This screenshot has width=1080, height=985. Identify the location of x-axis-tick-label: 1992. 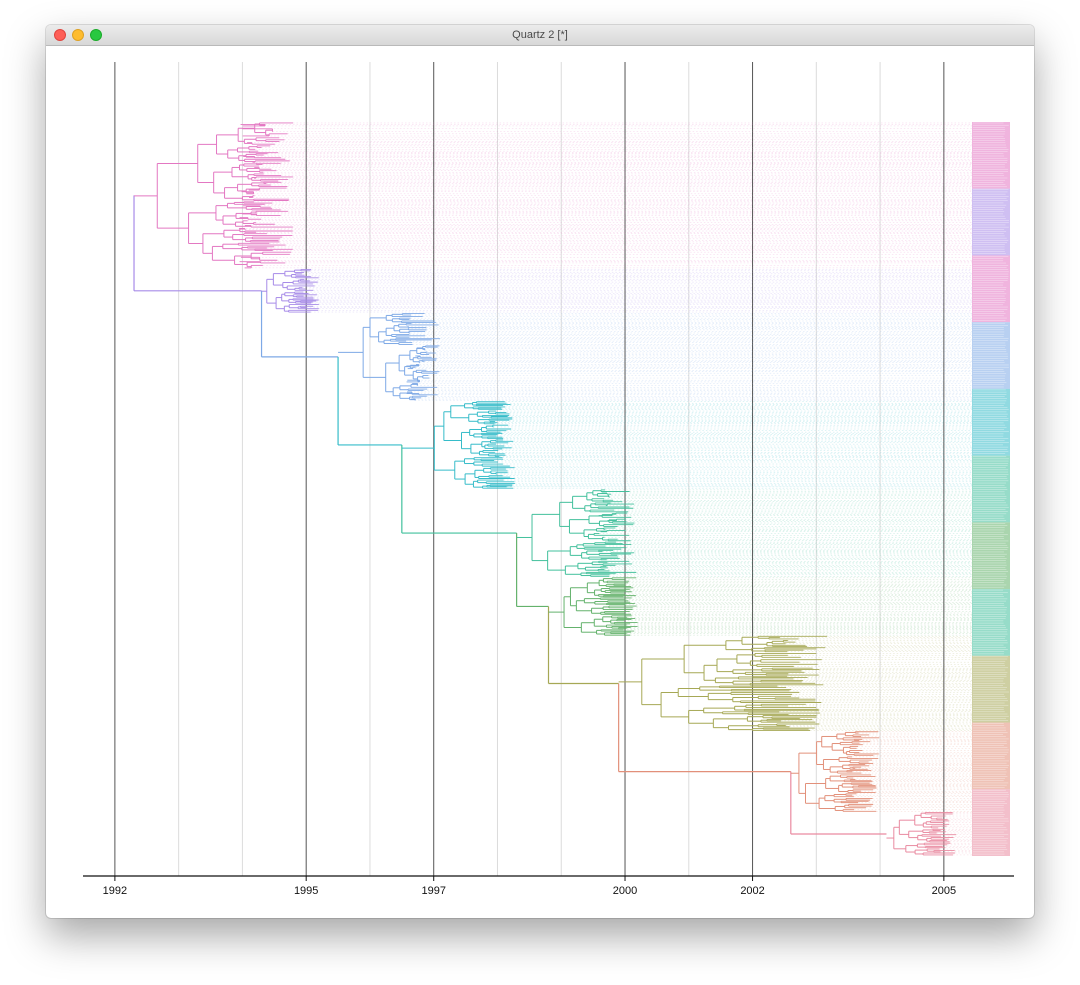
(115, 891).